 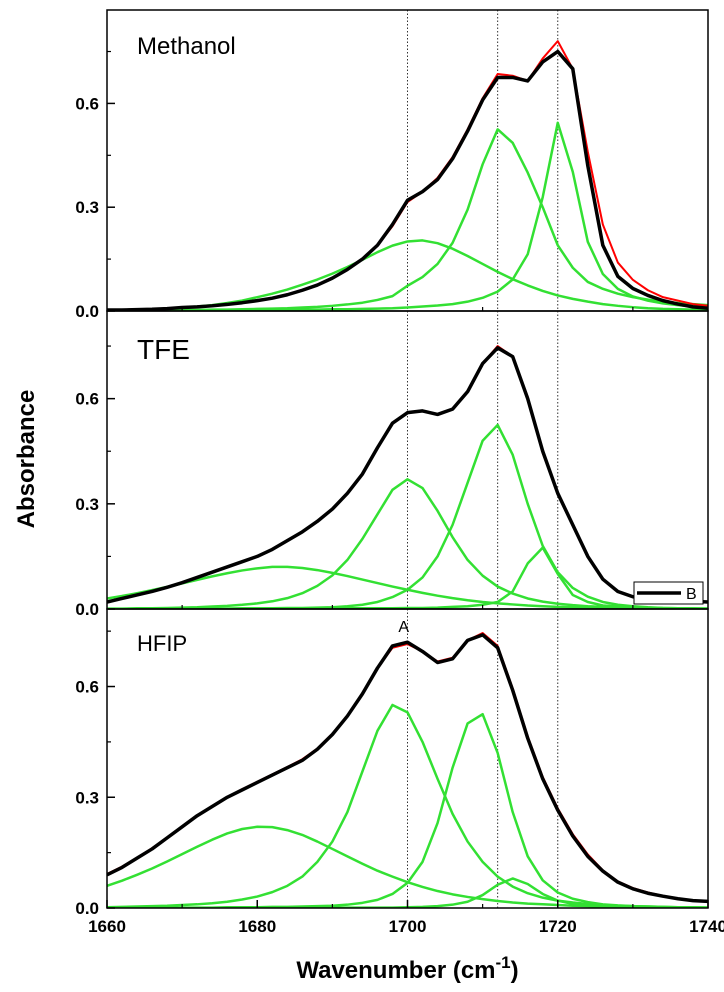 What do you see at coordinates (163, 349) in the screenshot?
I see `panel-title: TFE` at bounding box center [163, 349].